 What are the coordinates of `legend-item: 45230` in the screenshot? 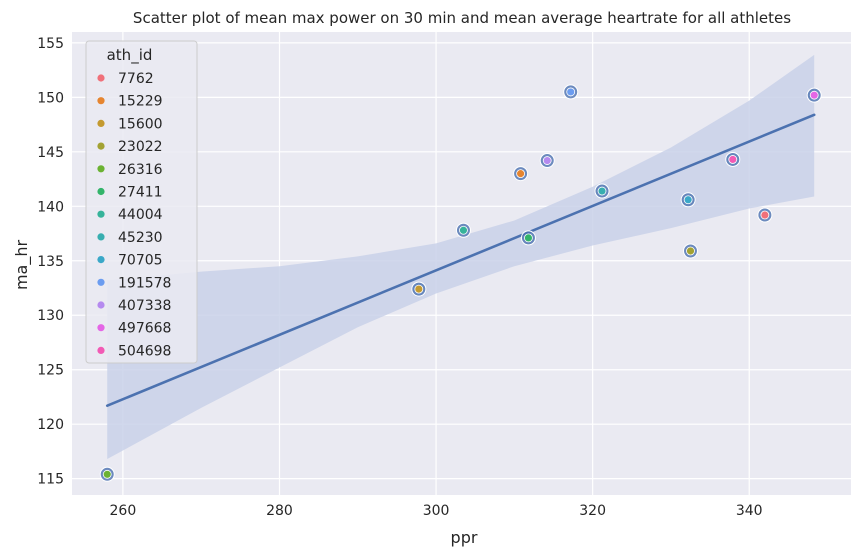 It's located at (130, 238).